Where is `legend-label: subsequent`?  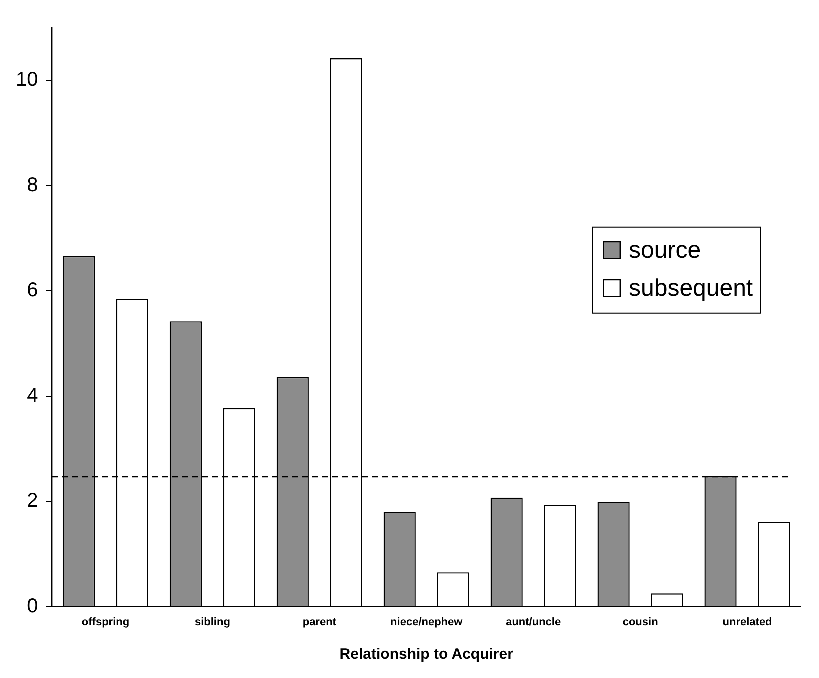
legend-label: subsequent is located at coordinates (691, 288).